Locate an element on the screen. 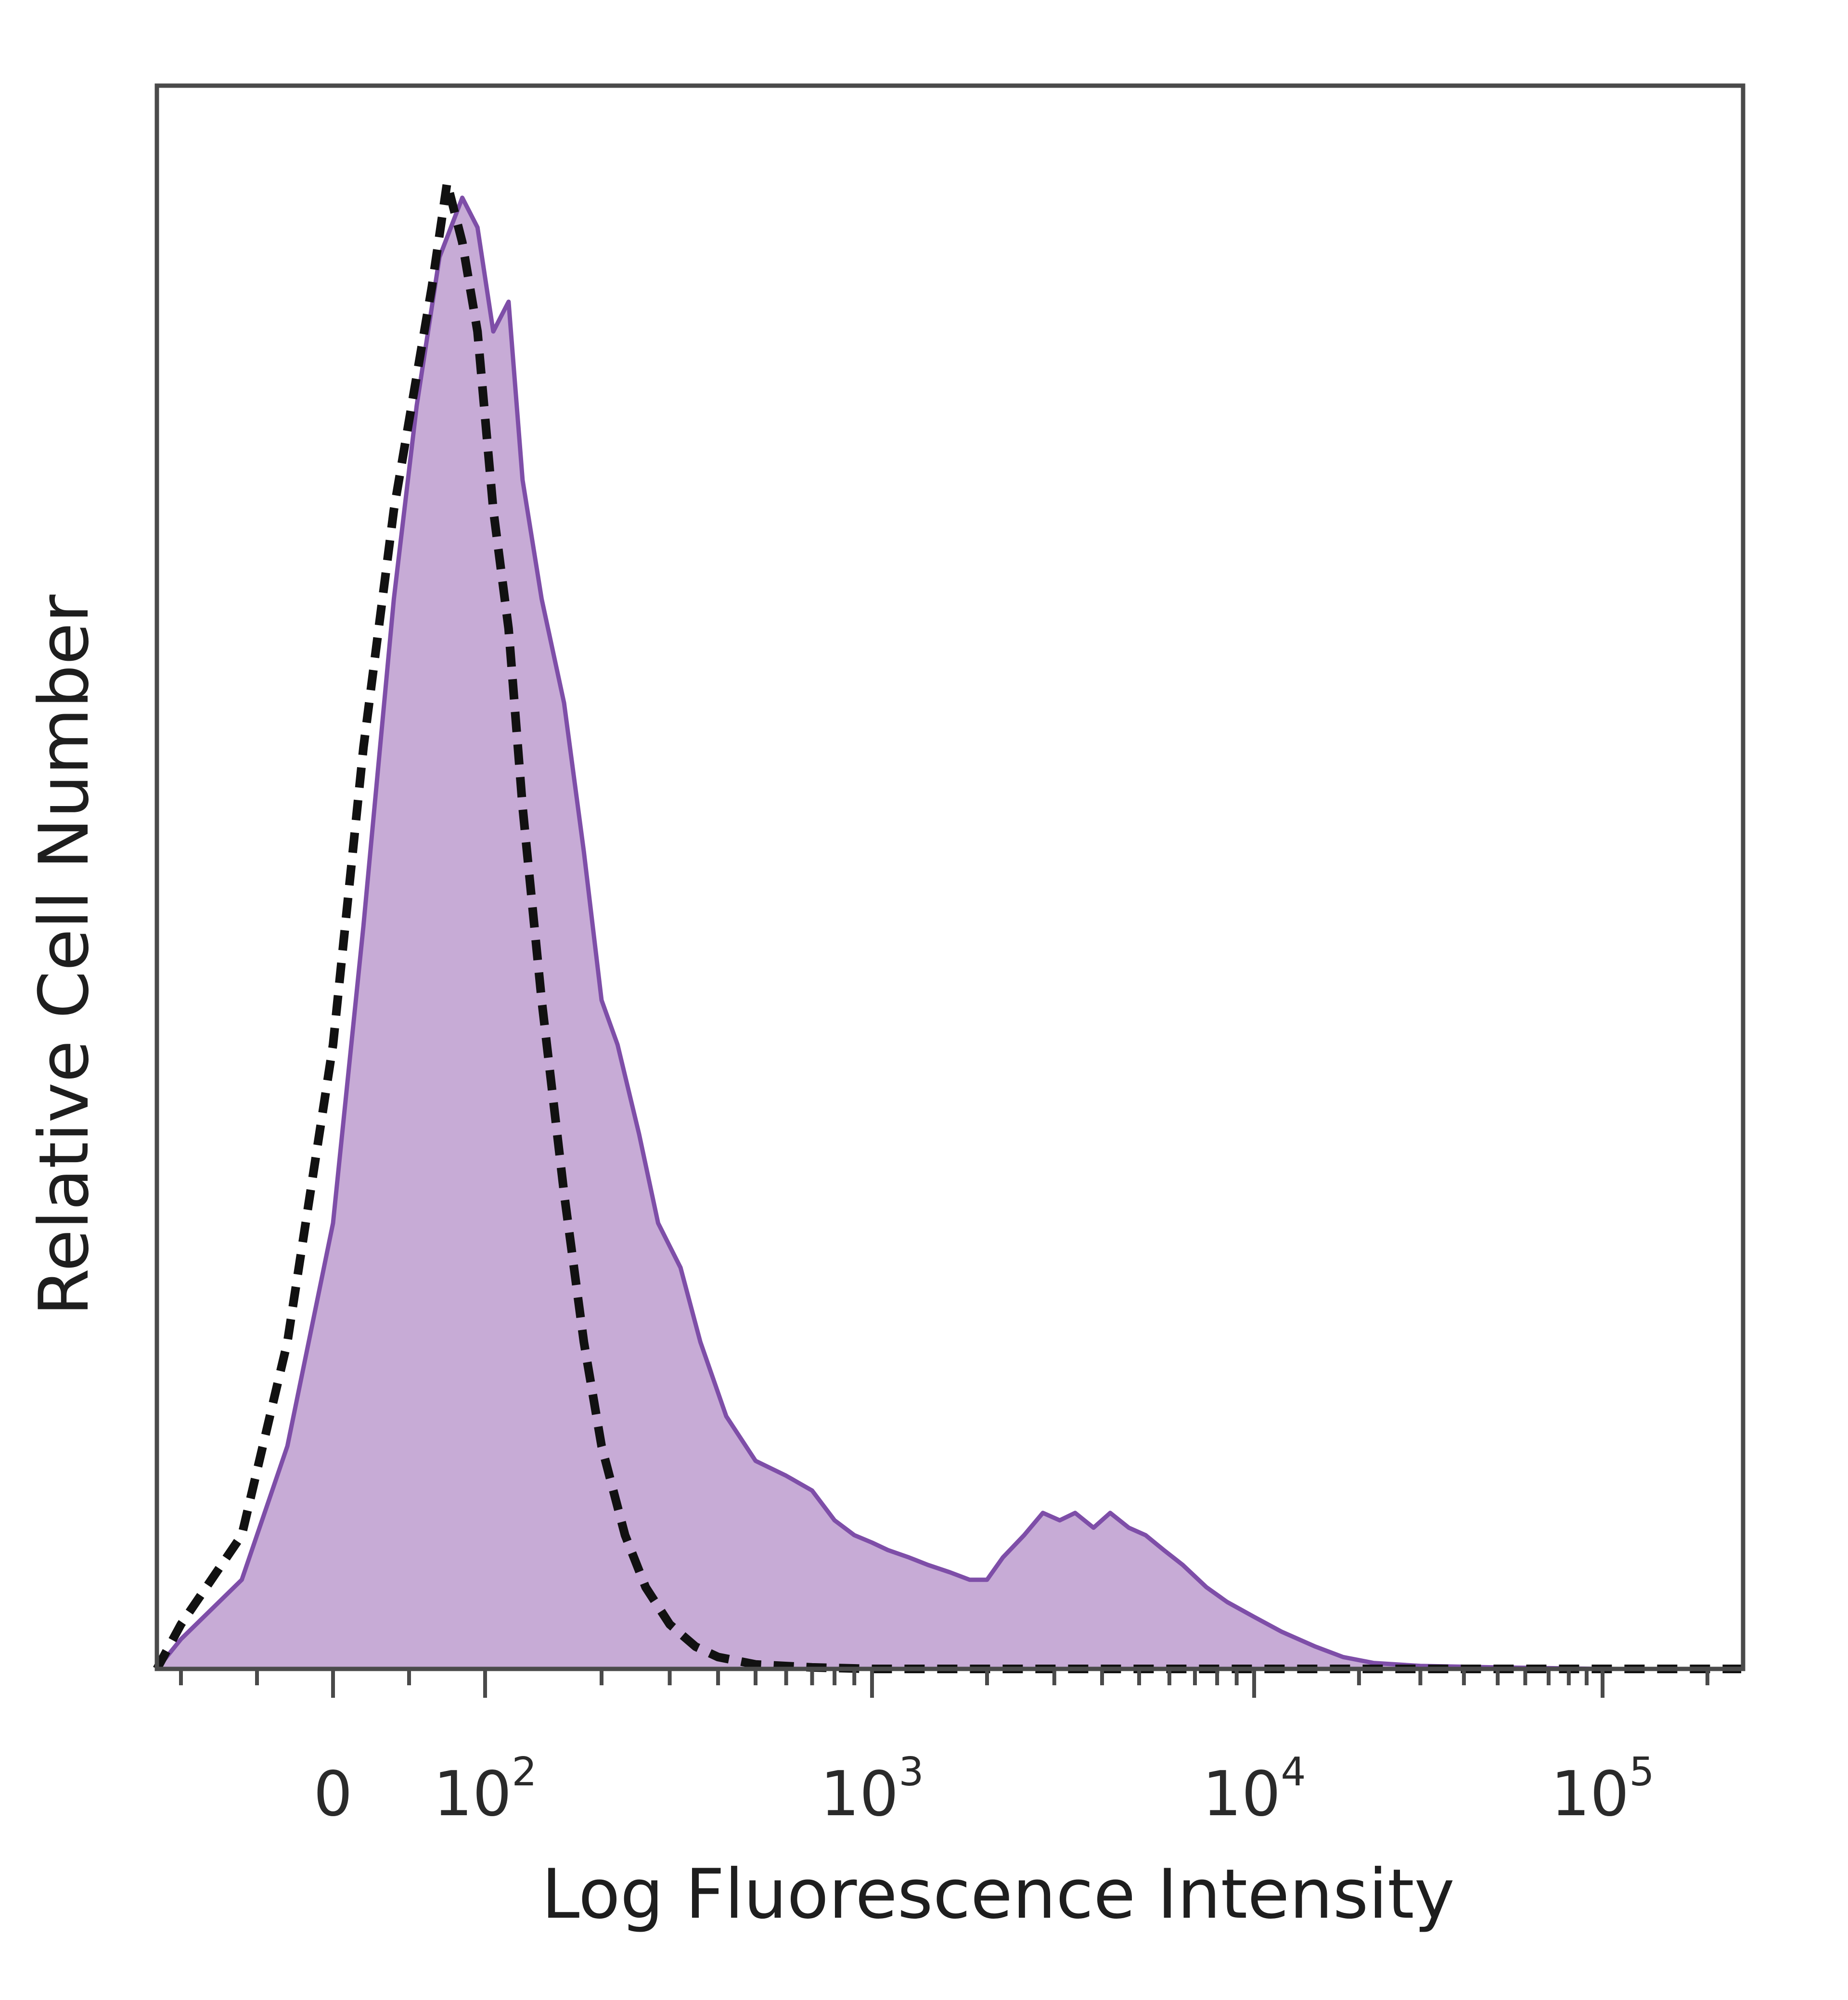 The image size is (1848, 2000). x-tick-label: 10⁵ is located at coordinates (1602, 1789).